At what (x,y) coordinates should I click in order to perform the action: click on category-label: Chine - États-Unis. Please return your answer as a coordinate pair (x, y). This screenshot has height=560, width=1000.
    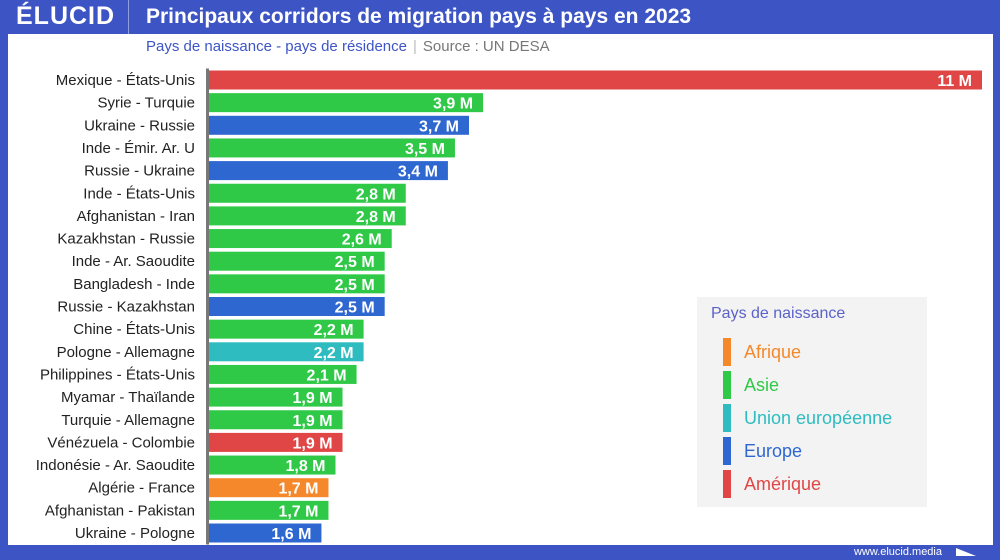
    Looking at the image, I should click on (134, 329).